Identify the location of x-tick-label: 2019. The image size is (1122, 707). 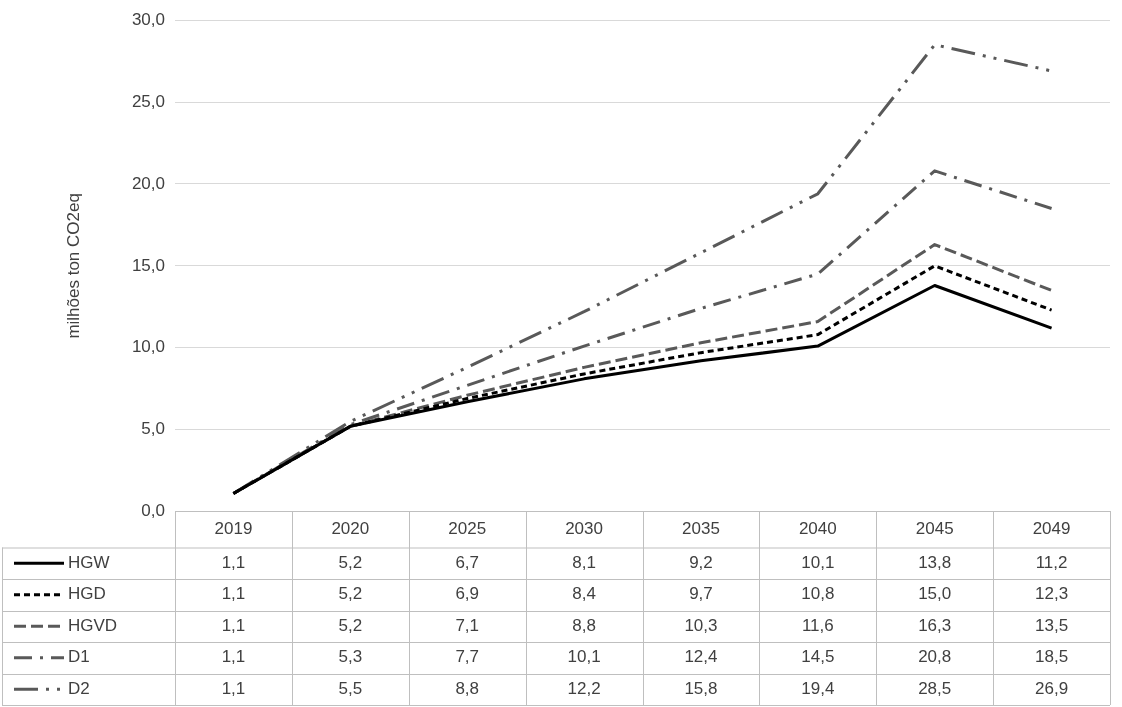
(233, 529).